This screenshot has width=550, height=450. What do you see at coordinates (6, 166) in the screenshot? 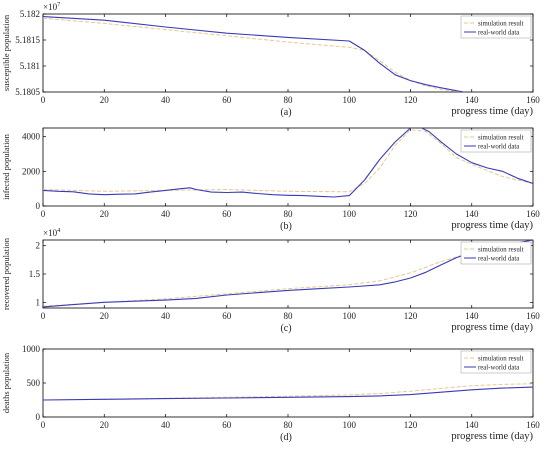
I see `y-axis-label: infected population` at bounding box center [6, 166].